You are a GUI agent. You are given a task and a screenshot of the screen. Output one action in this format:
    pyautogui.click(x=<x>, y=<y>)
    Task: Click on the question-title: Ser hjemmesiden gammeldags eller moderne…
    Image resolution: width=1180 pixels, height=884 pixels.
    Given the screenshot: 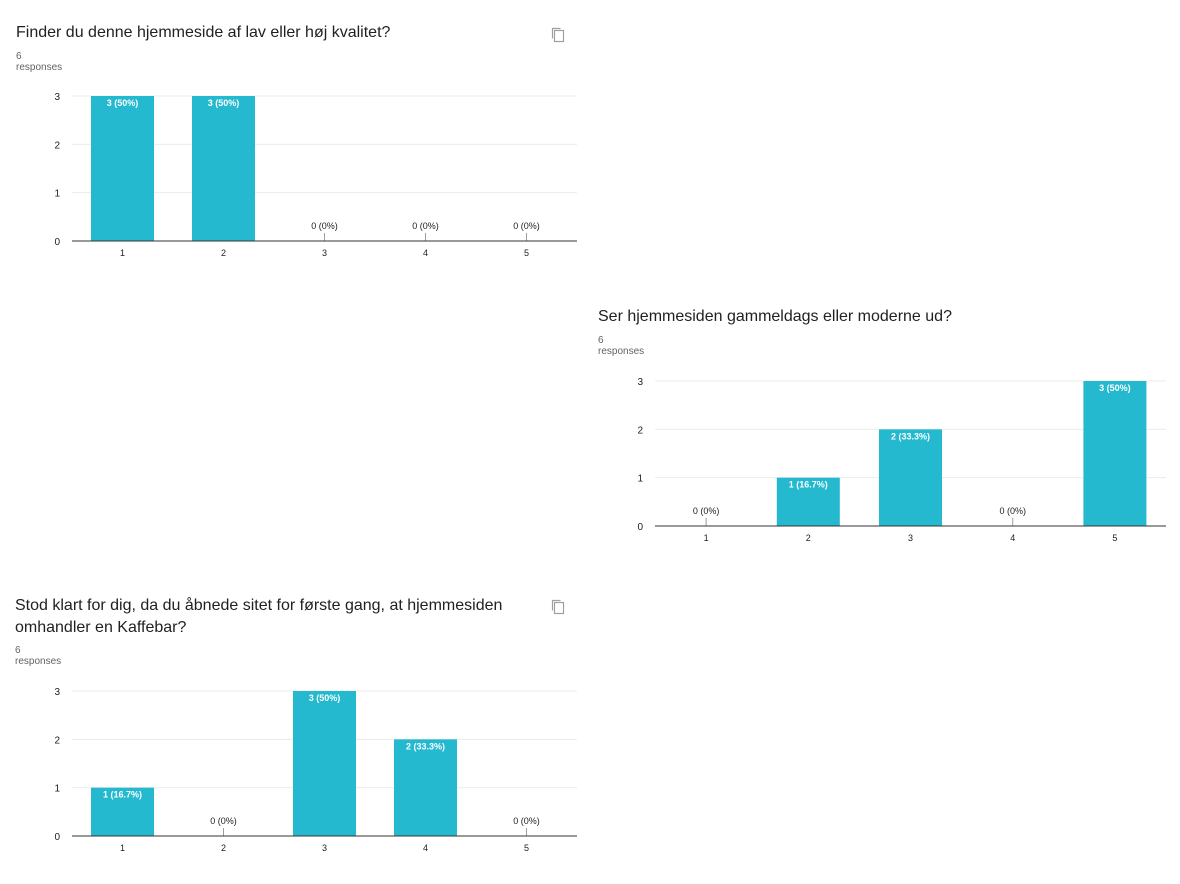 What is the action you would take?
    pyautogui.click(x=775, y=316)
    